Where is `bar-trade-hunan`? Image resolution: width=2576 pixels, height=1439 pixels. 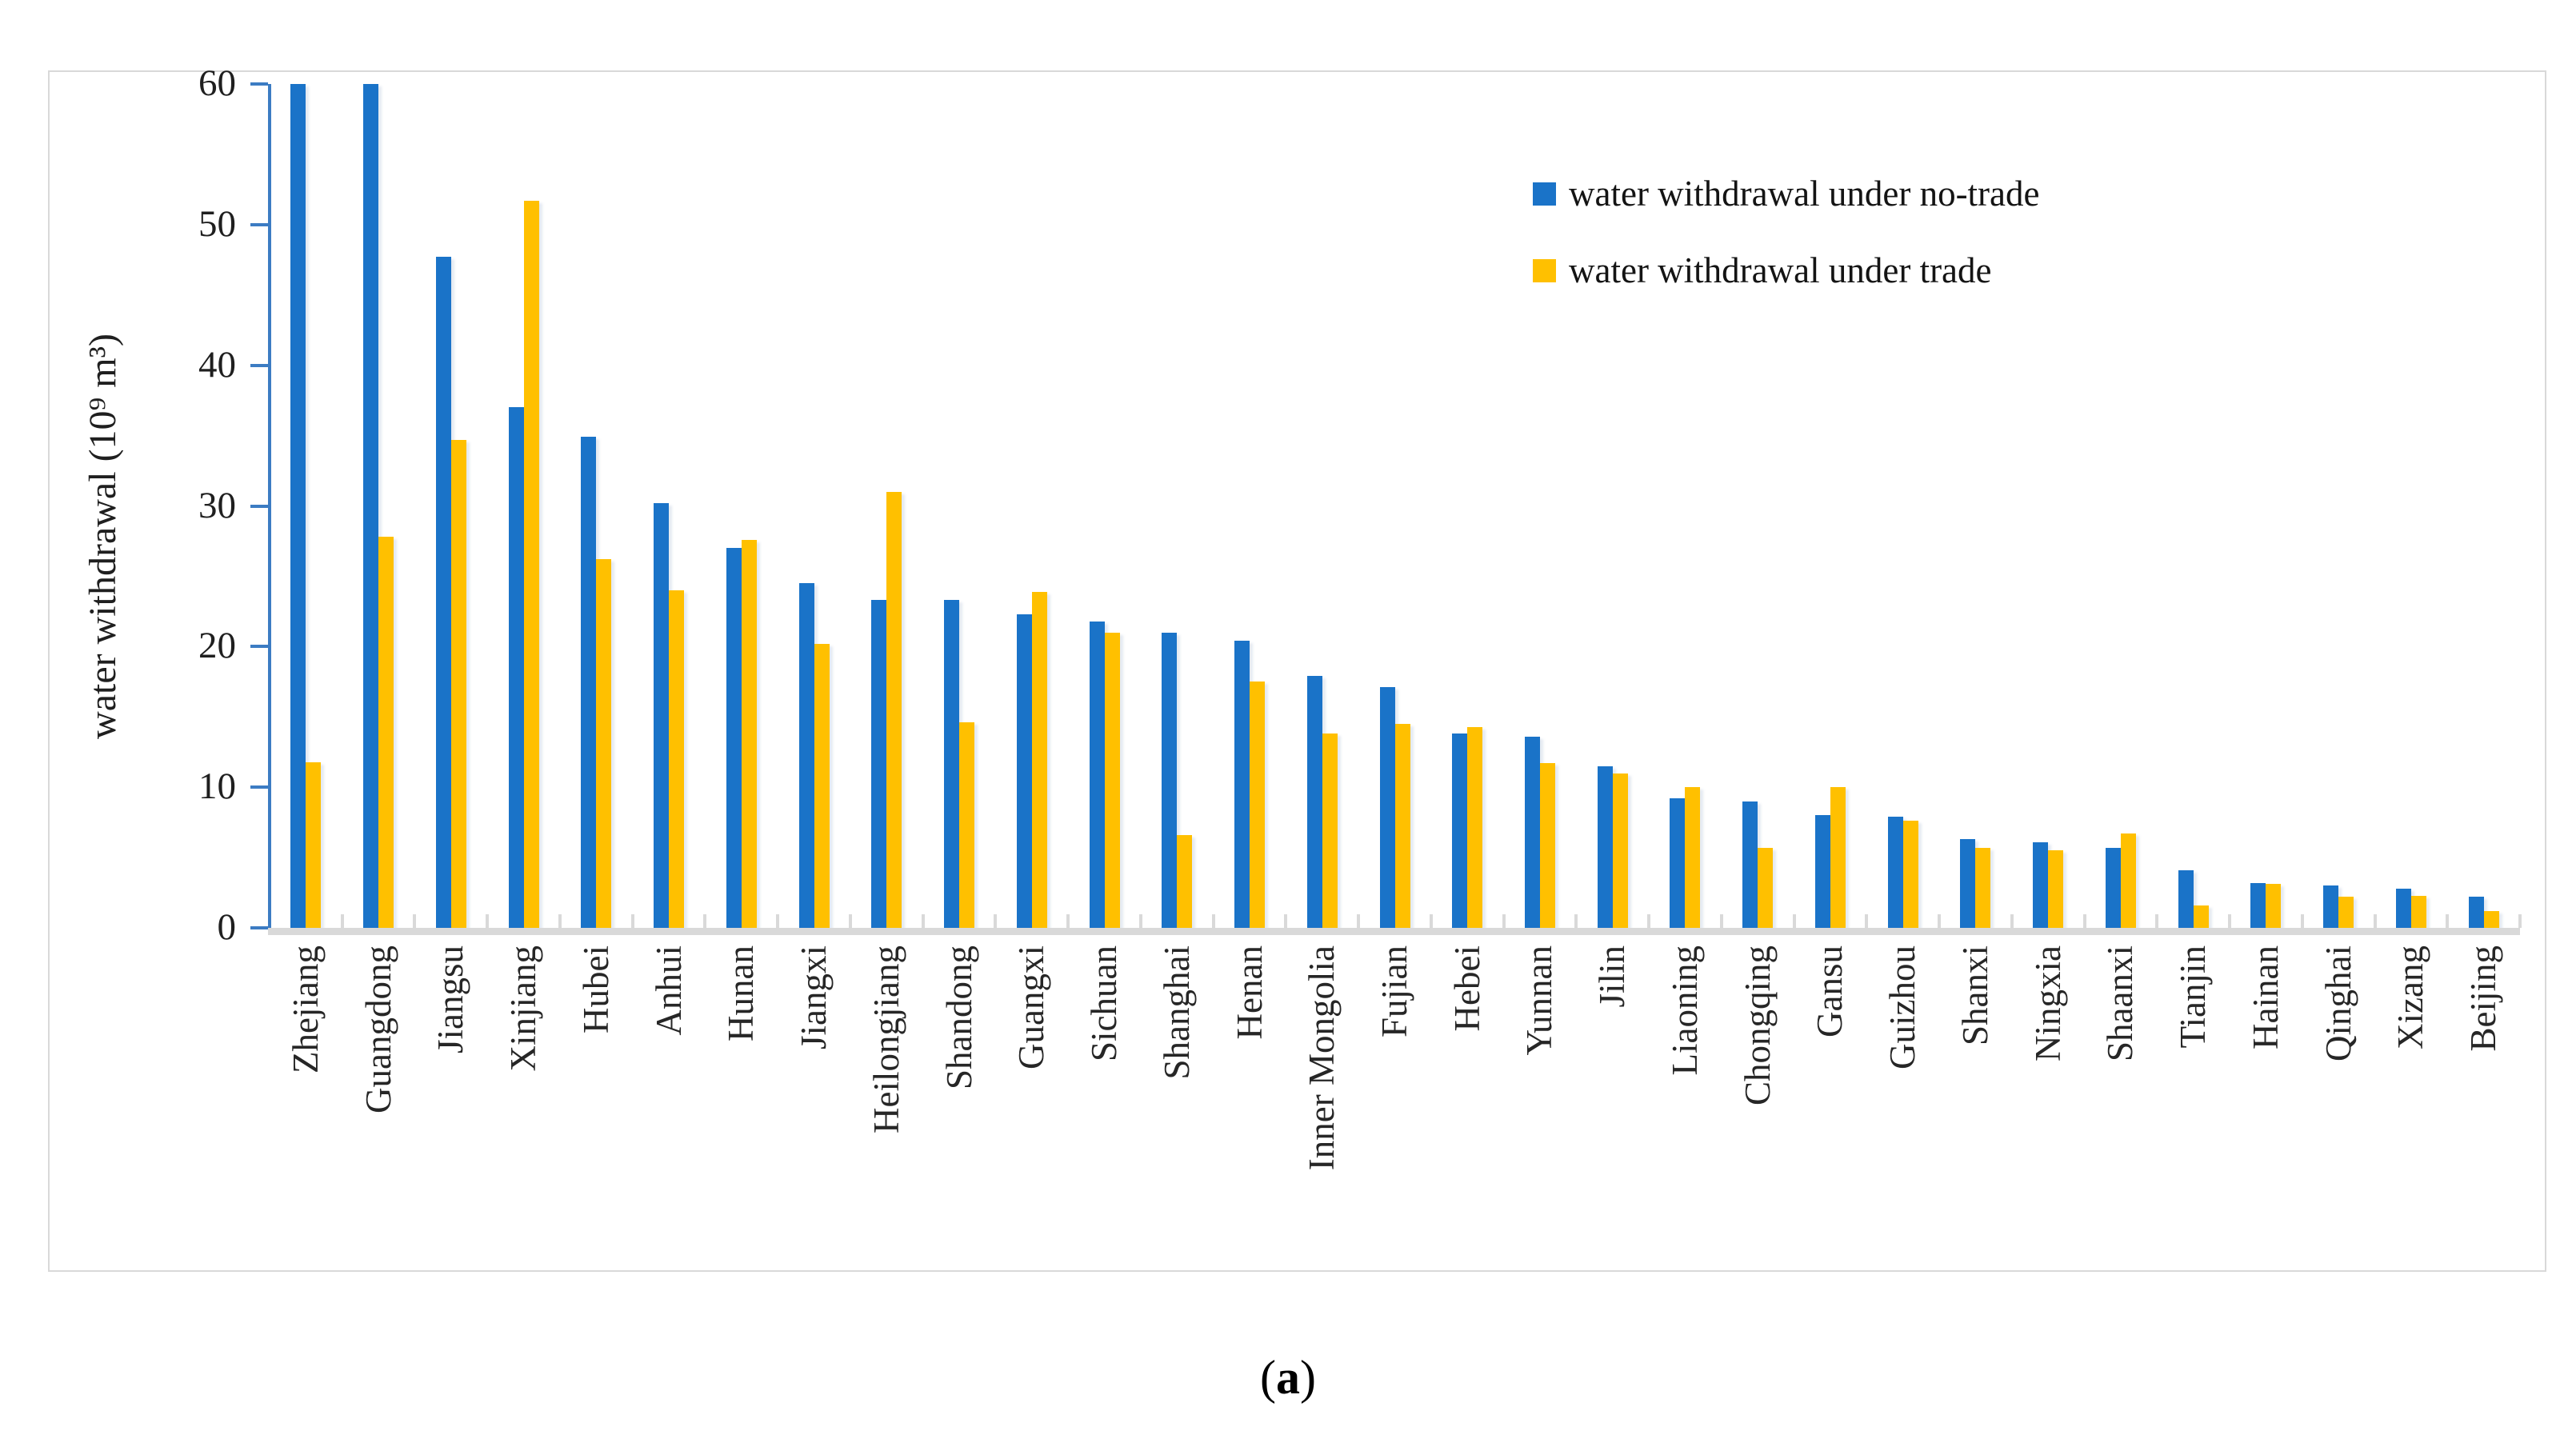 bar-trade-hunan is located at coordinates (749, 734).